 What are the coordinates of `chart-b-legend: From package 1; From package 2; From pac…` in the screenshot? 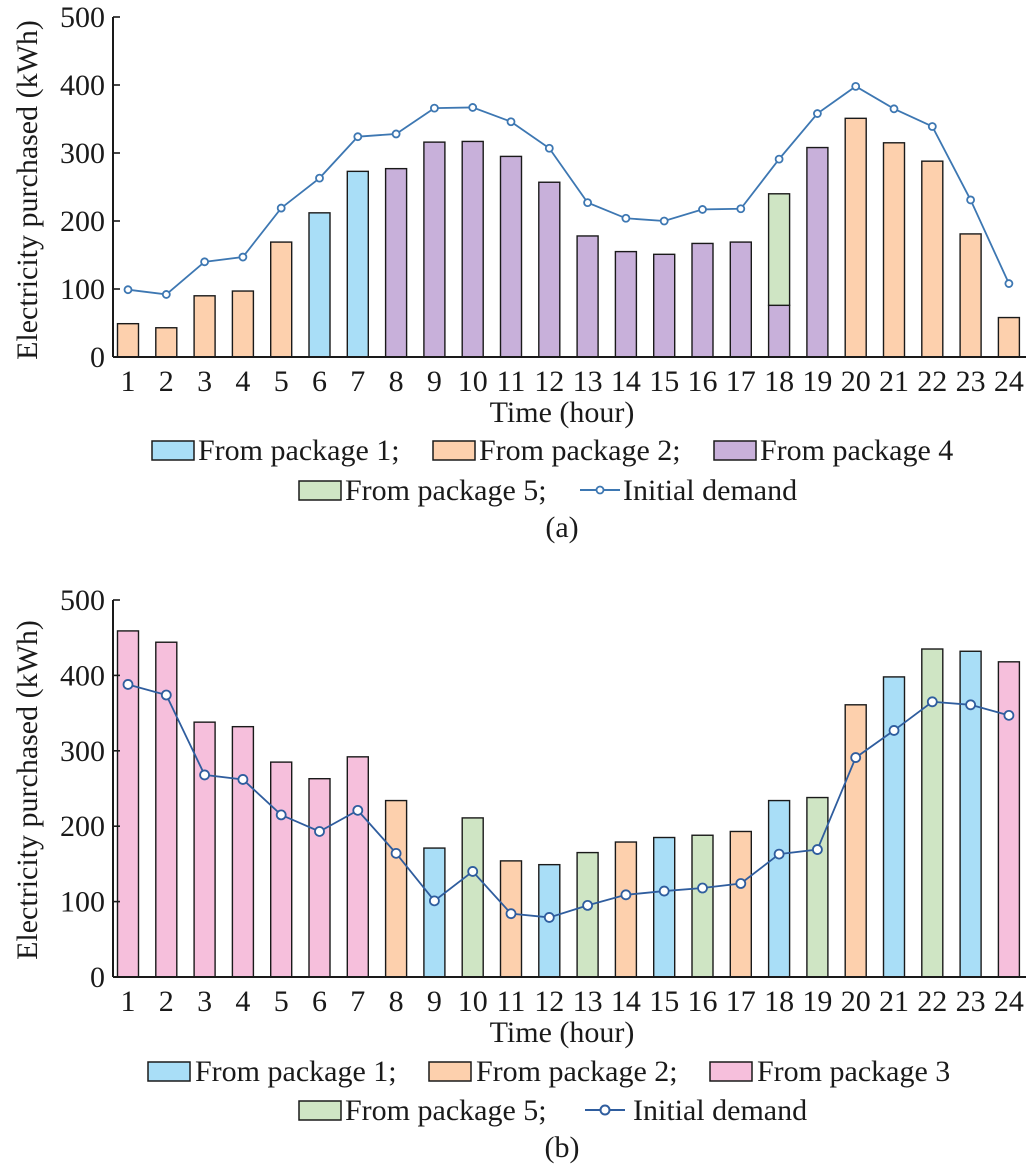 It's located at (548, 1091).